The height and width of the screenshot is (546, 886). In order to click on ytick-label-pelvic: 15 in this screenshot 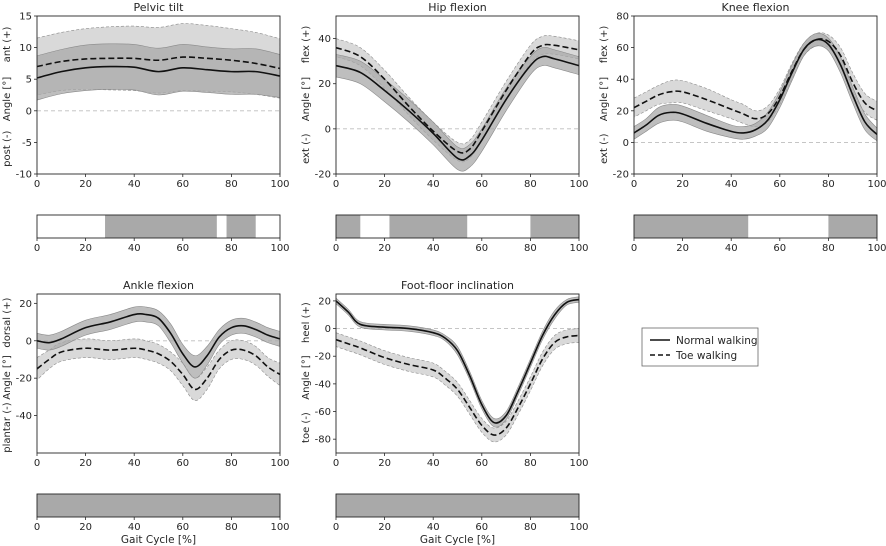, I will do `click(25, 17)`.